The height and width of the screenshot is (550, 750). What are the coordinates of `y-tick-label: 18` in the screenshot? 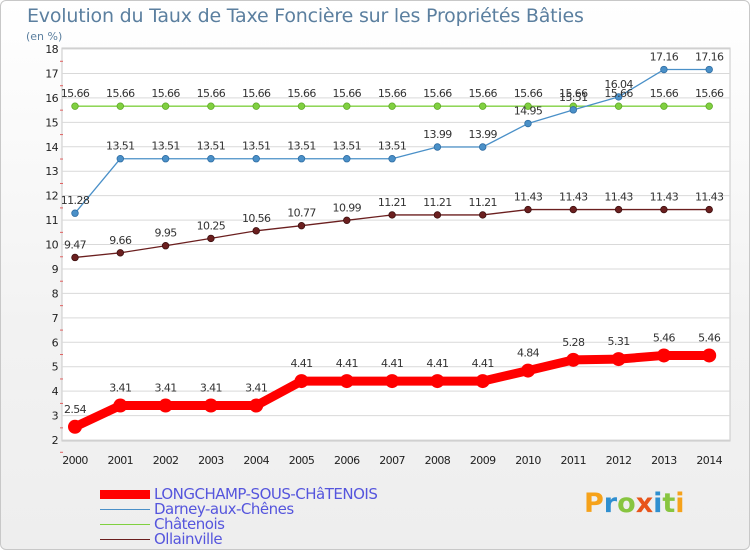 It's located at (51, 49).